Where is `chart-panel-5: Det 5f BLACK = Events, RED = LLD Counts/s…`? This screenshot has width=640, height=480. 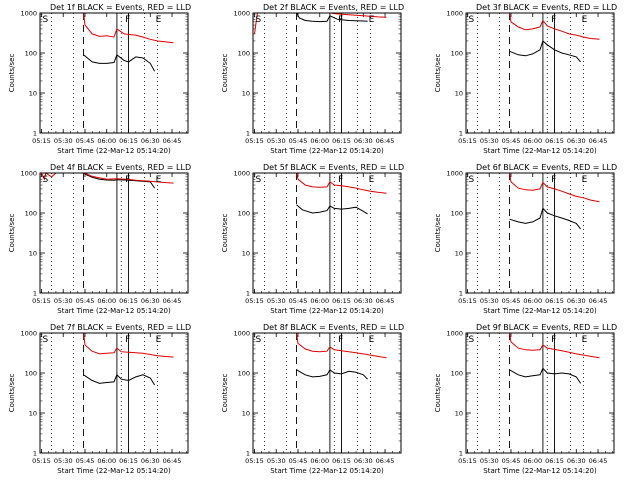
chart-panel-5: Det 5f BLACK = Events, RED = LLD Counts/s… is located at coordinates (312, 239).